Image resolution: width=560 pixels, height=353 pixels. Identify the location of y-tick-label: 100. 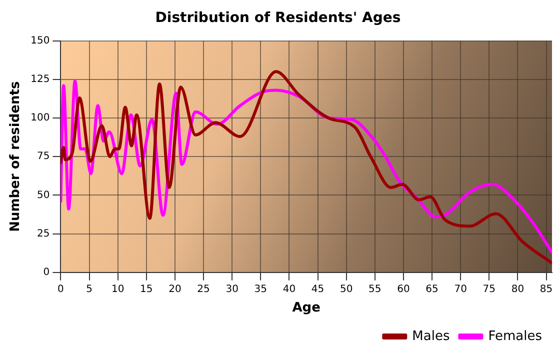
(40, 118).